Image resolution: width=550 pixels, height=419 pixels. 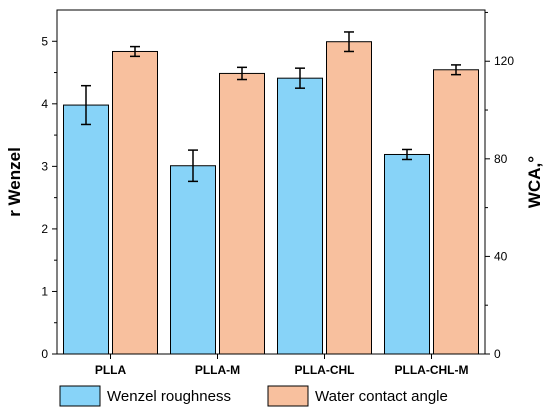 I want to click on y2-axis-title: WCA,°, so click(x=534, y=182).